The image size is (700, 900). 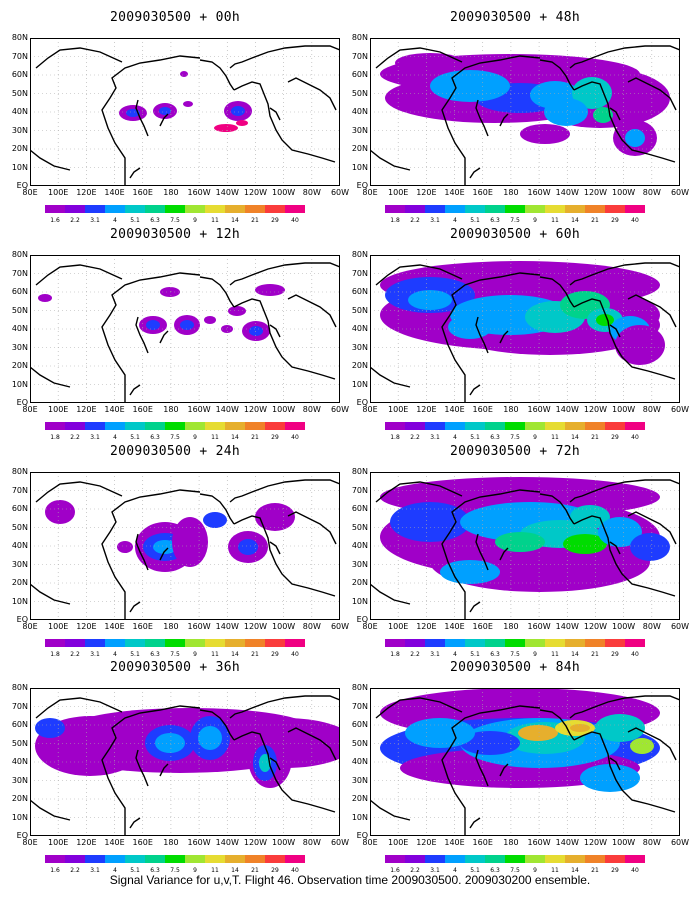 I want to click on colorbar-labels: 1.6 2.2 3.1 4 5.1 6.3 7.5 9 11 14 21 29 40, so click(x=515, y=871).